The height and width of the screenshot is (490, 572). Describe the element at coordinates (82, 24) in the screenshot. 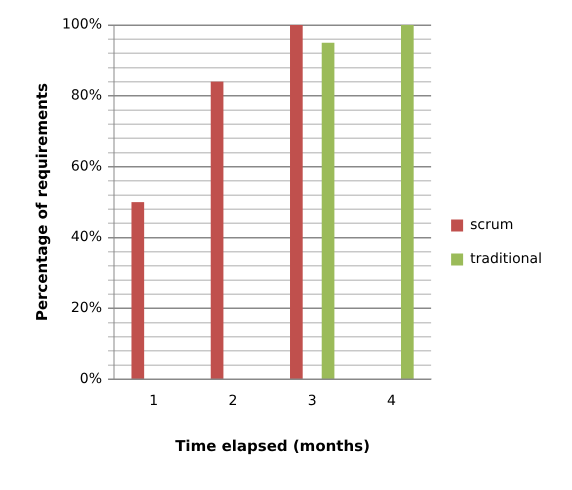

I see `y-tick-label: 100%` at that location.